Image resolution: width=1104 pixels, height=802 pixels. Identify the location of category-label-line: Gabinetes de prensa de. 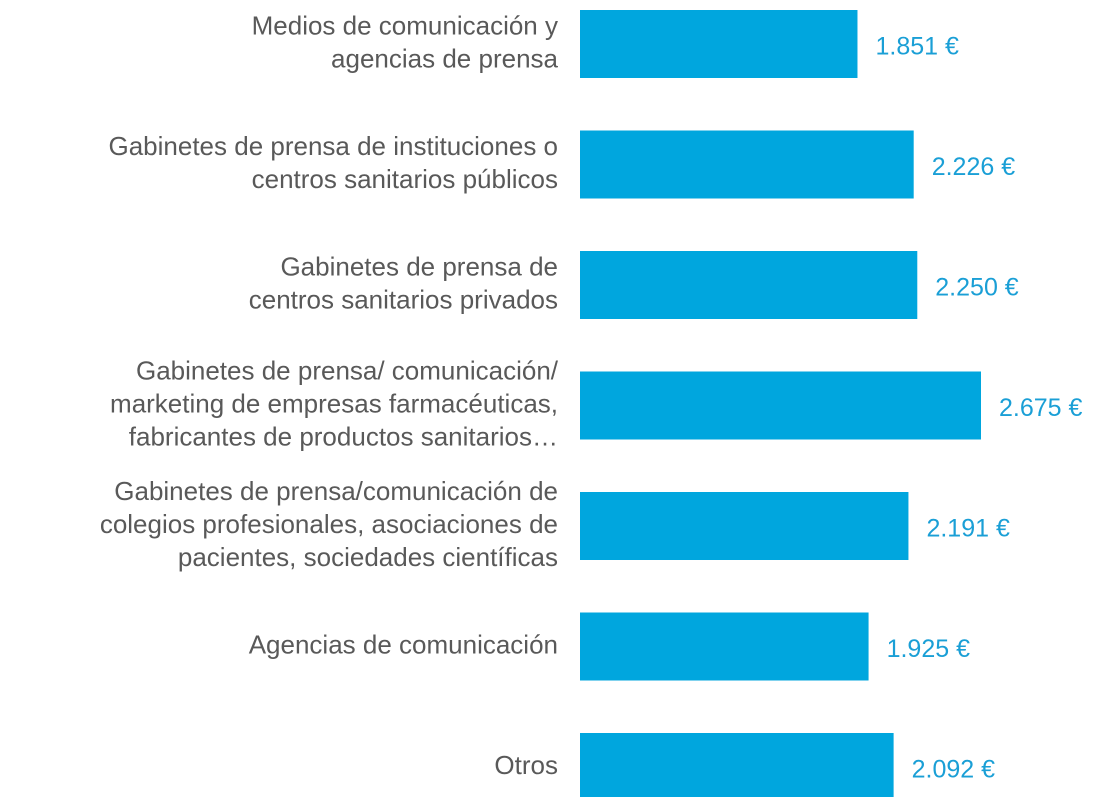
(419, 266).